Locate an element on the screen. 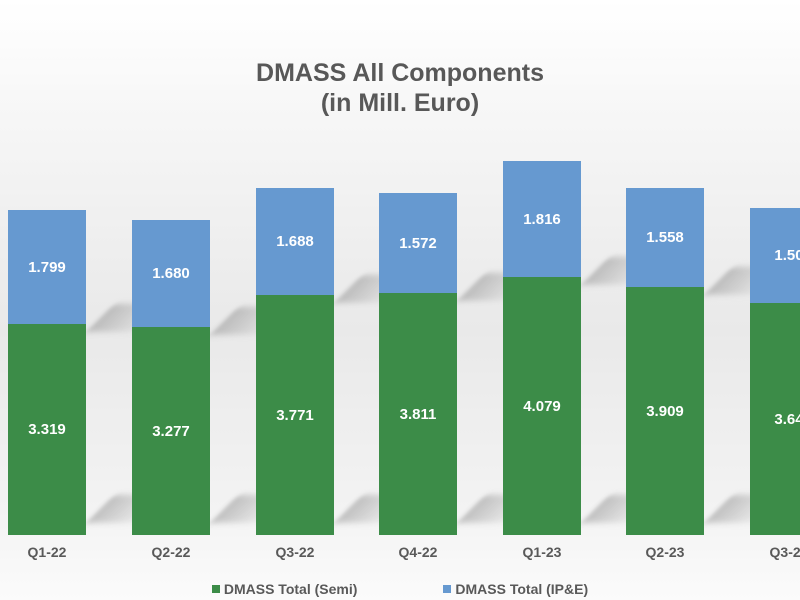 The image size is (800, 600). legend-item-ipe: DMASS Total (IP&E) is located at coordinates (515, 589).